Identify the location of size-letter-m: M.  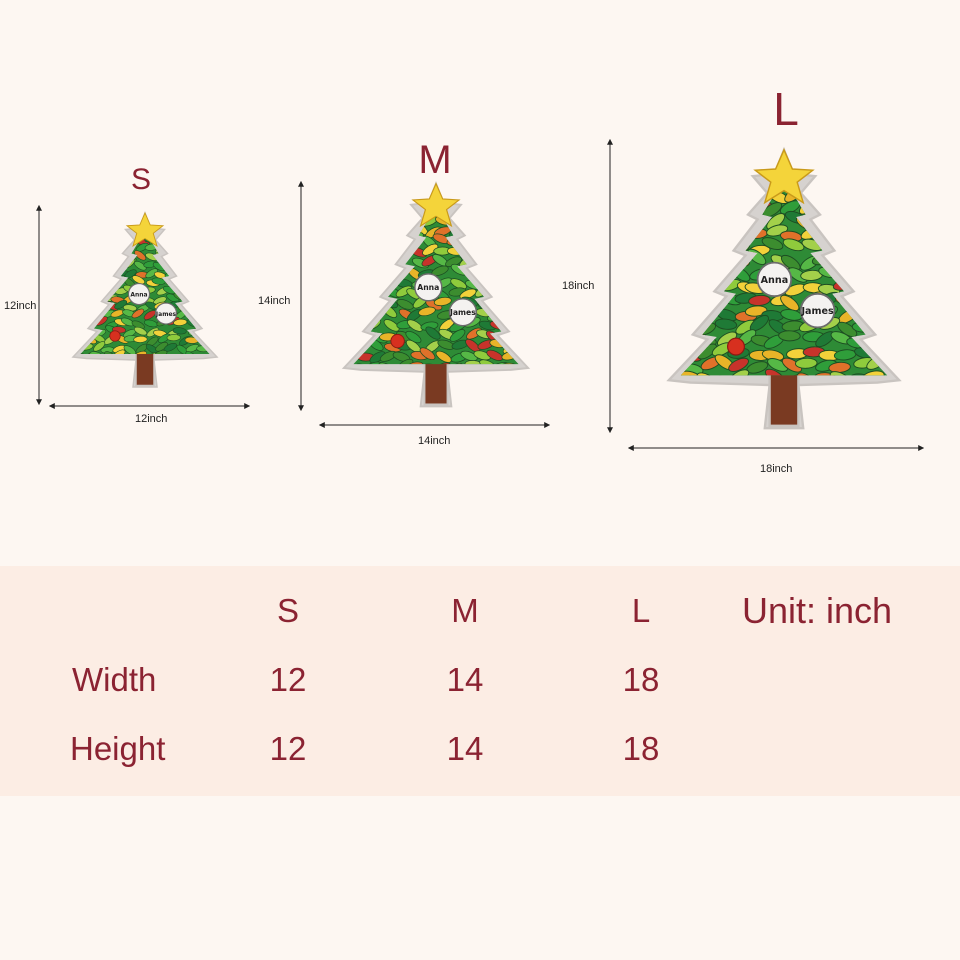
(435, 160).